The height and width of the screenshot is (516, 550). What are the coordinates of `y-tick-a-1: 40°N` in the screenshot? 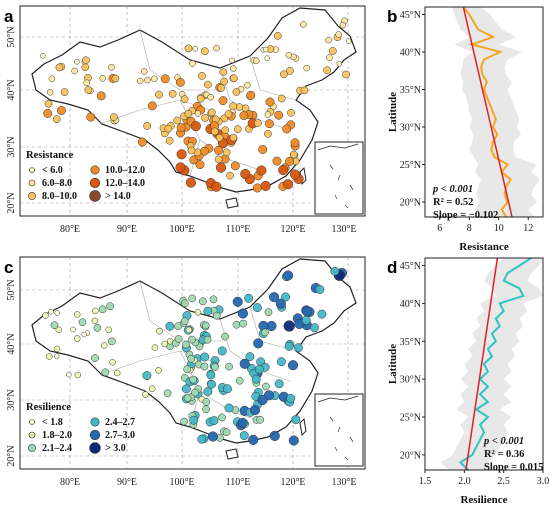 It's located at (11, 89).